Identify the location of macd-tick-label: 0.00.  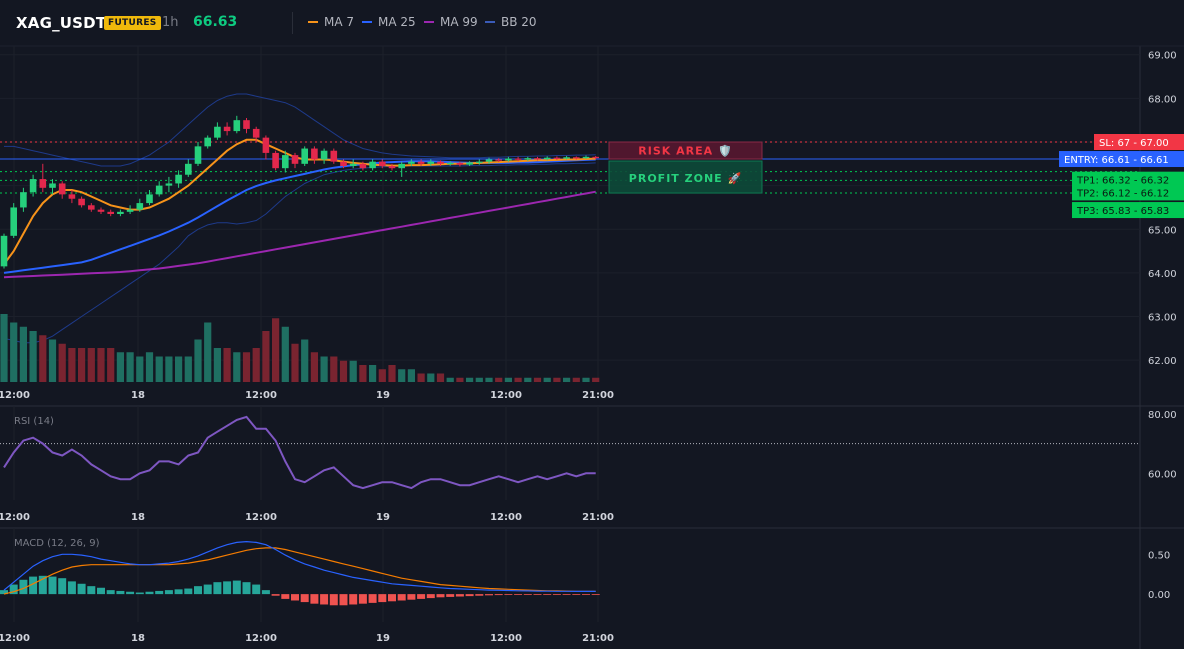
(1159, 595).